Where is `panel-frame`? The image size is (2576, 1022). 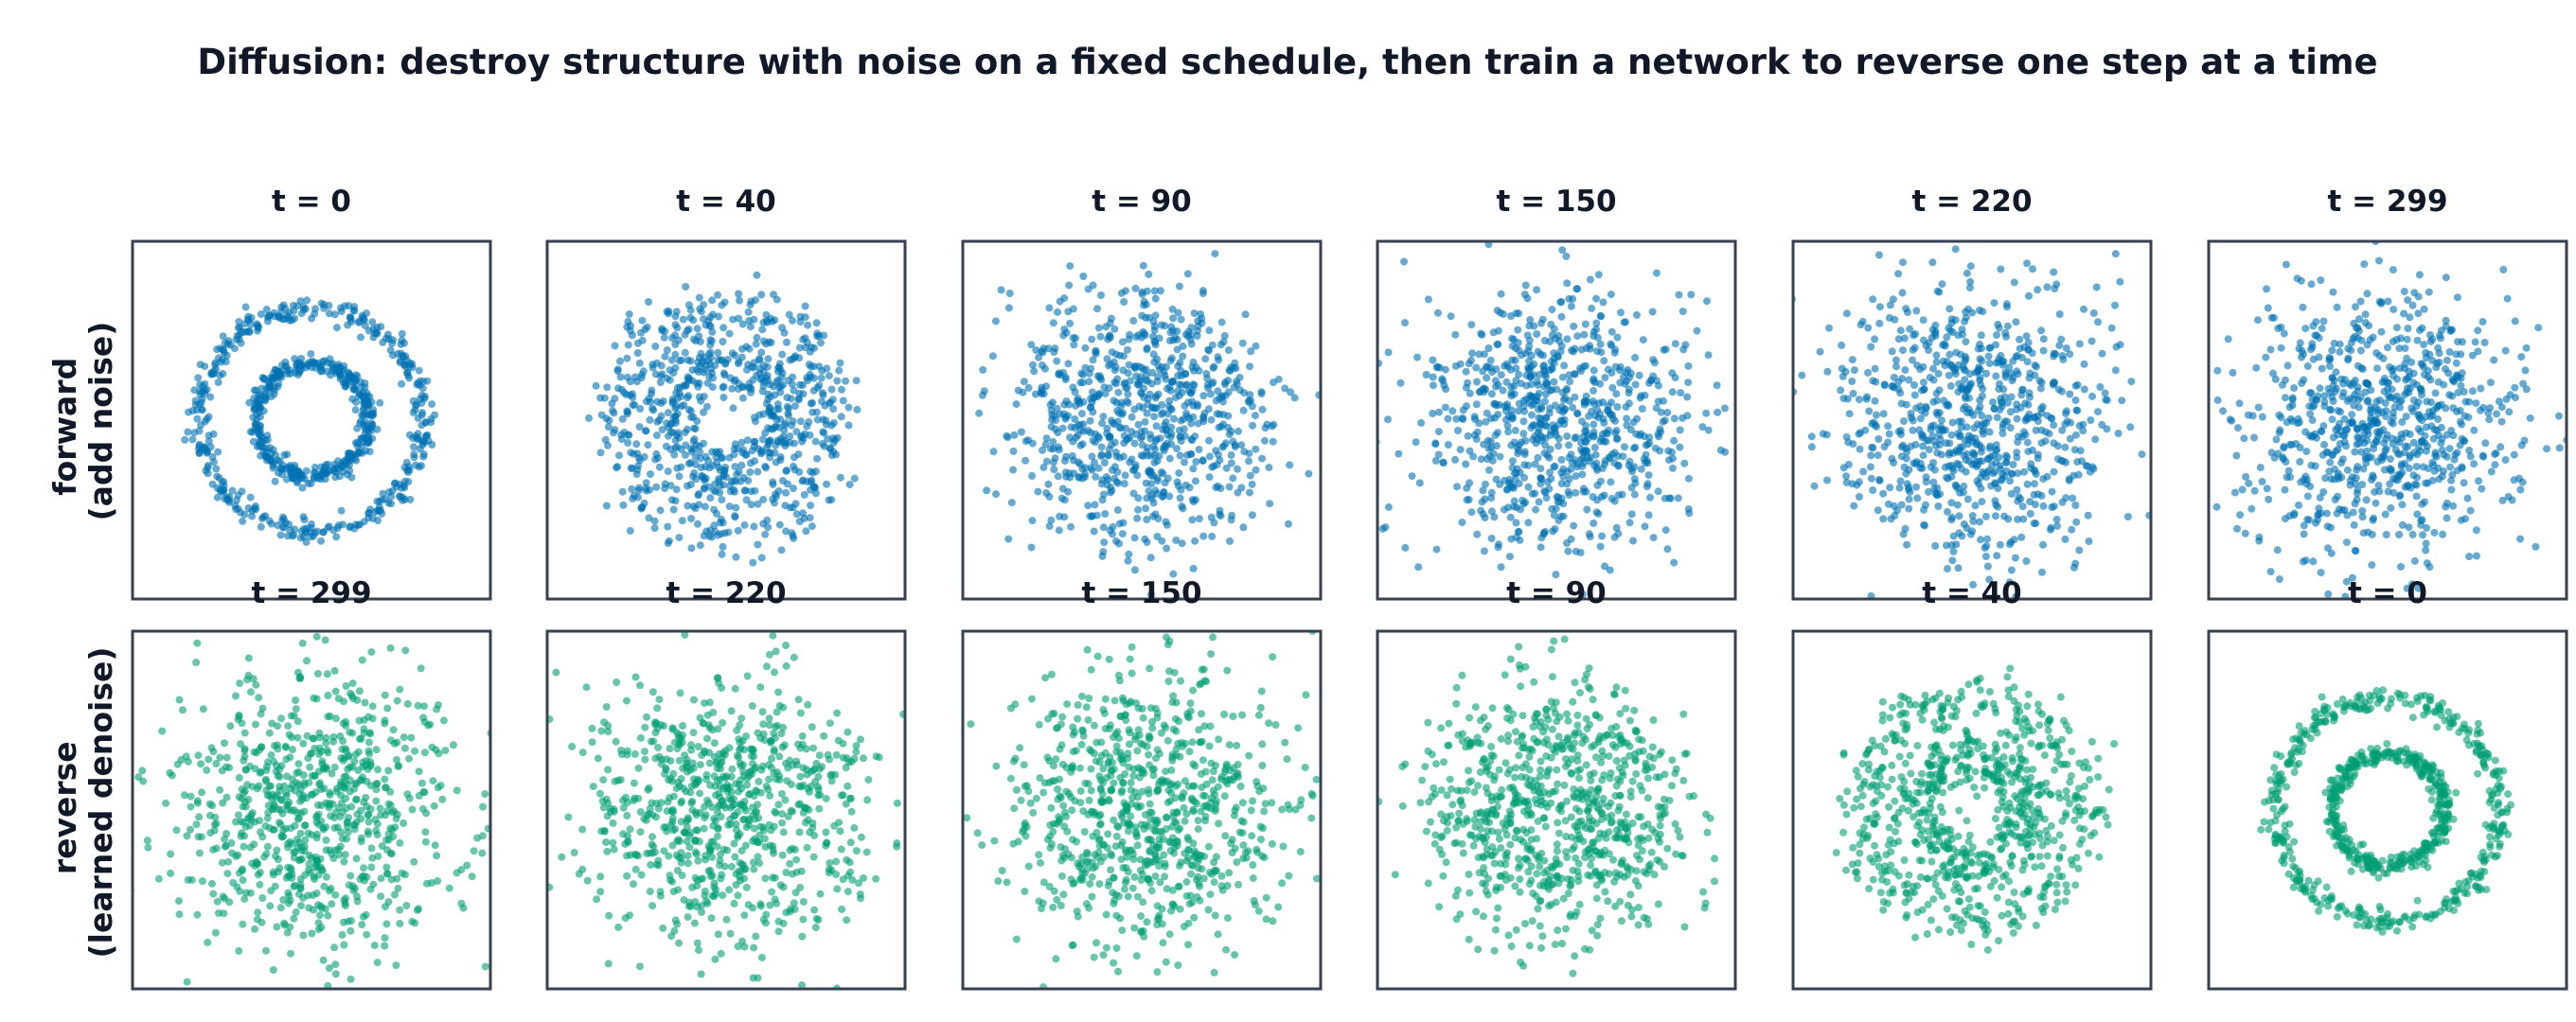
panel-frame is located at coordinates (1557, 420).